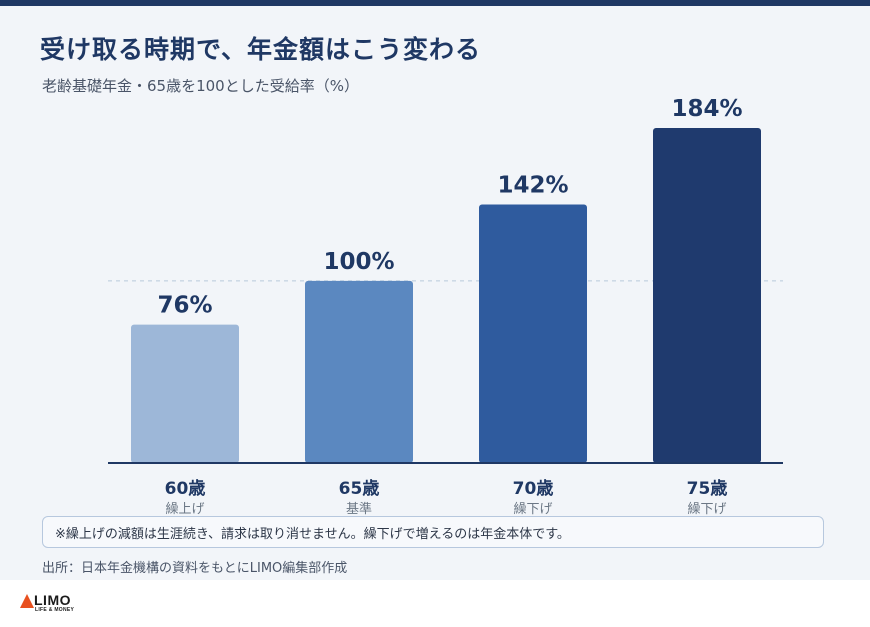  I want to click on x-tick-label-1: 65歳, so click(359, 488).